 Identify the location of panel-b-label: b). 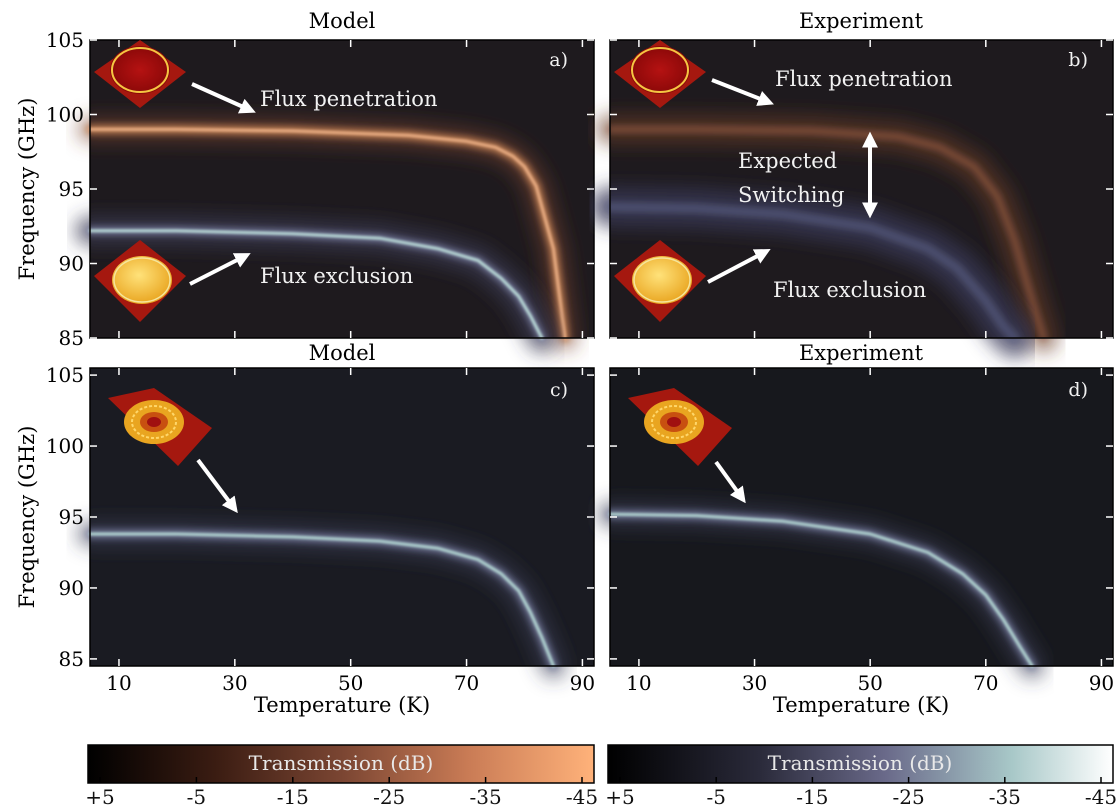
(1078, 60).